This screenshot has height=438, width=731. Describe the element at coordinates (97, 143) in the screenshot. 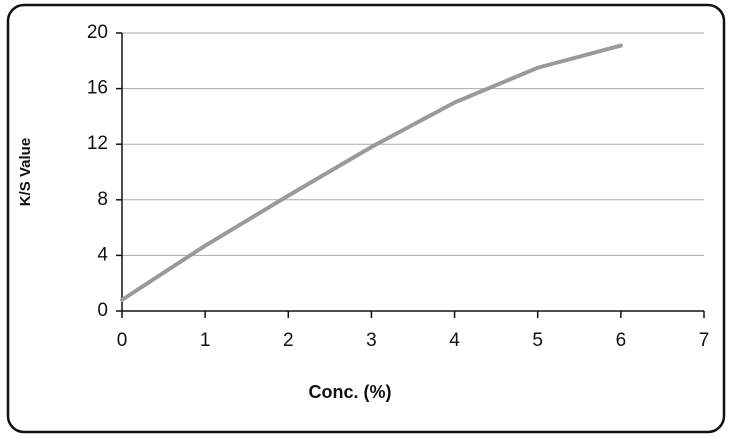

I see `y-tick-label: 12` at that location.